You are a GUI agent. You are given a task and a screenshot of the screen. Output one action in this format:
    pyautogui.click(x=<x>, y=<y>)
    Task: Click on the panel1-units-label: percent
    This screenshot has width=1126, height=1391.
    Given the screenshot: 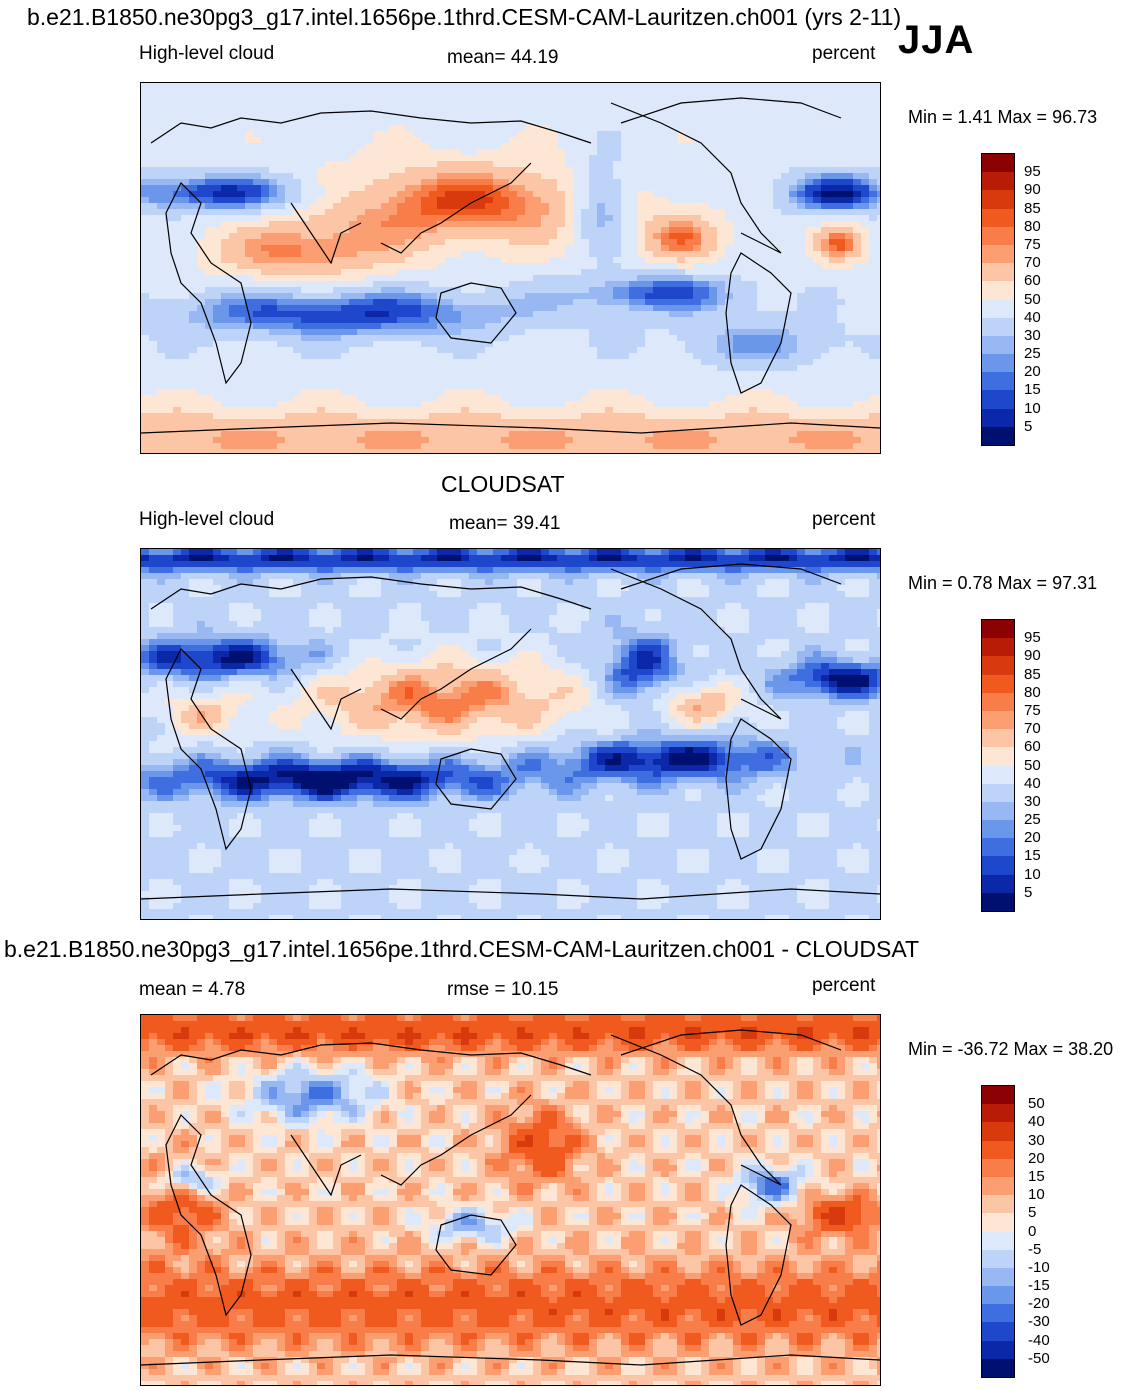 What is the action you would take?
    pyautogui.click(x=844, y=53)
    